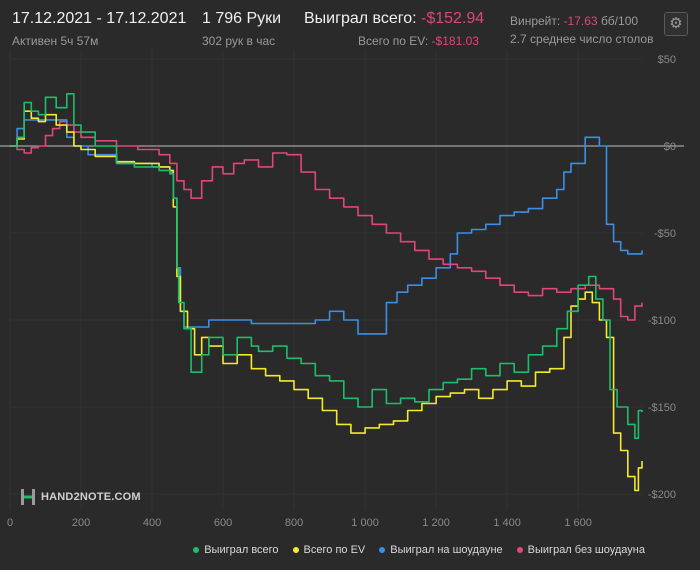  Describe the element at coordinates (455, 41) in the screenshot. I see `ev-value: -$181.03` at that location.